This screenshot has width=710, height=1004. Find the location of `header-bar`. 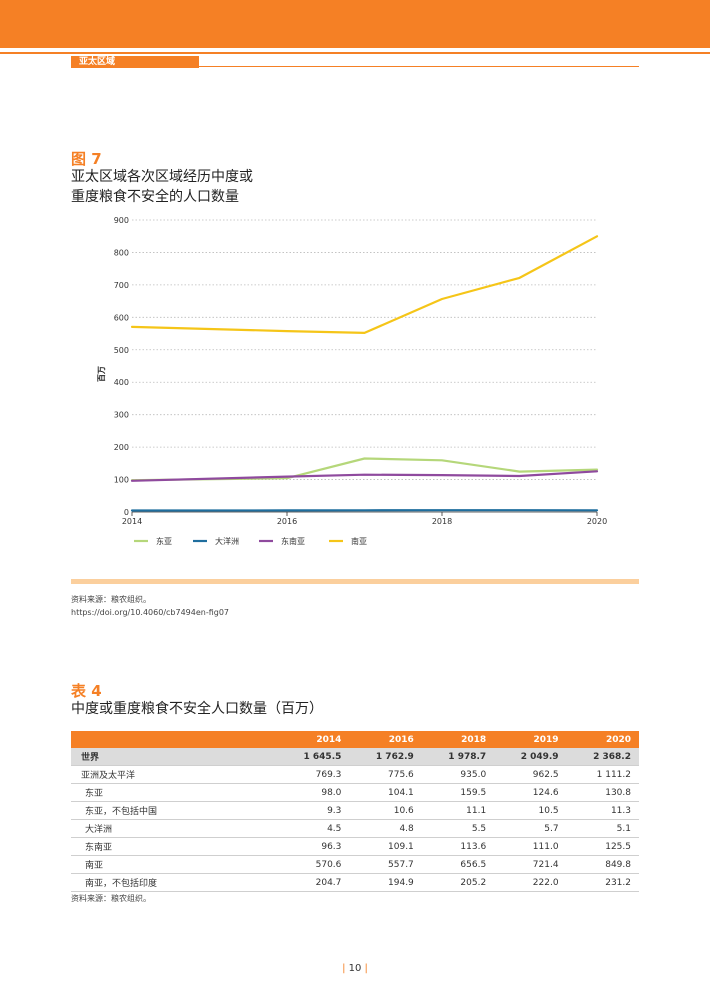

header-bar is located at coordinates (355, 24).